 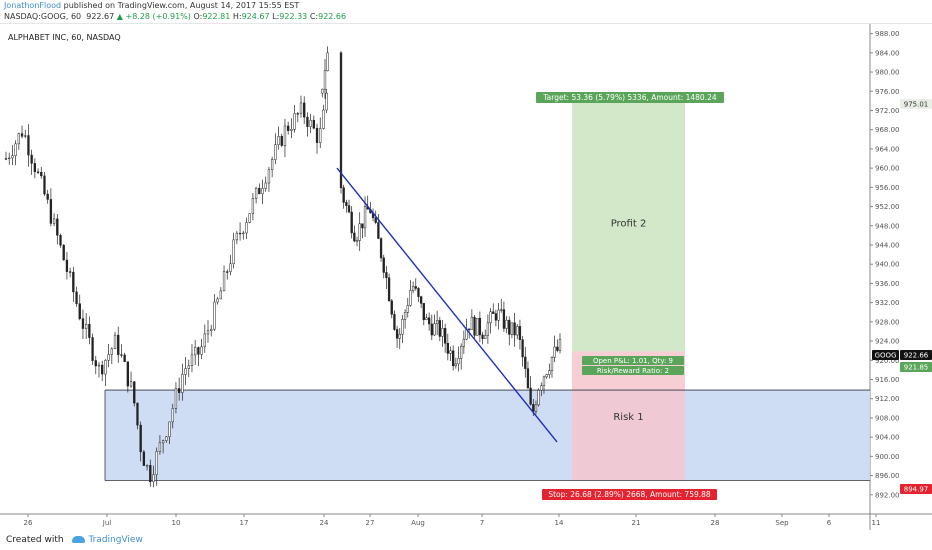 What do you see at coordinates (119, 16) in the screenshot?
I see `change-up-icon: ▲` at bounding box center [119, 16].